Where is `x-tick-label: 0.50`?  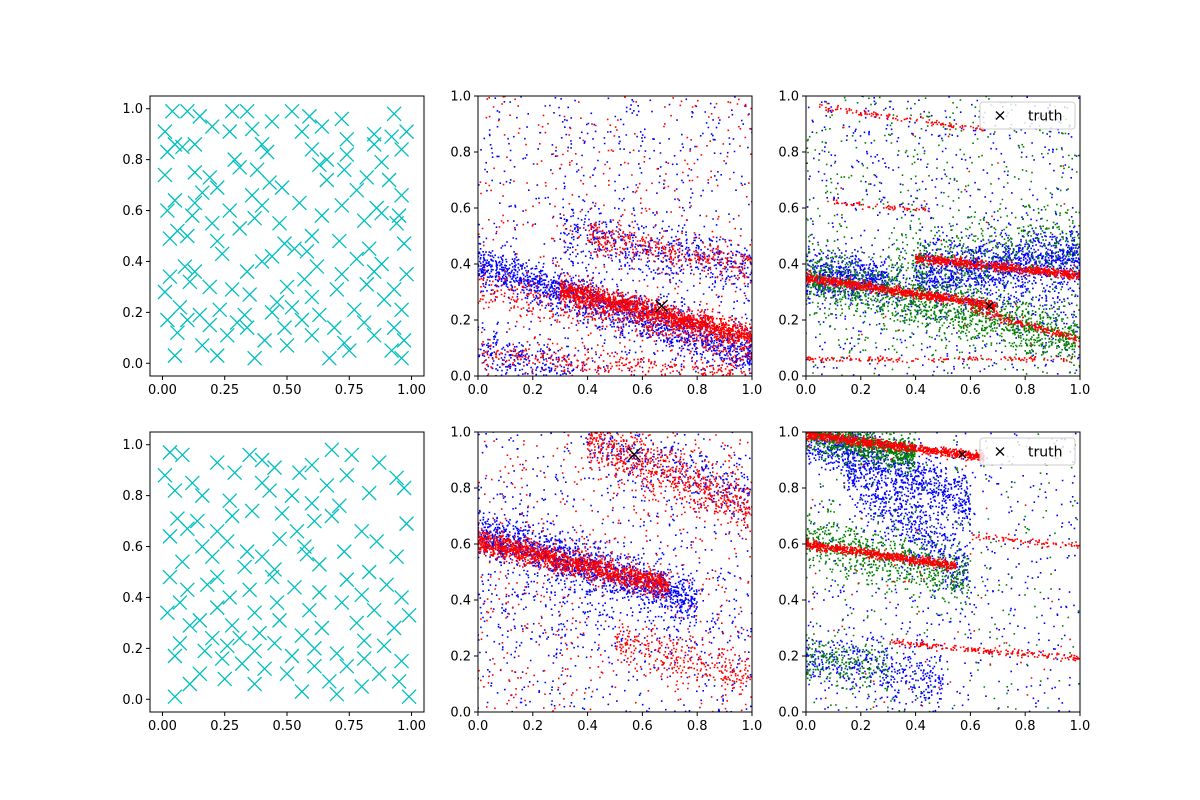 x-tick-label: 0.50 is located at coordinates (287, 726).